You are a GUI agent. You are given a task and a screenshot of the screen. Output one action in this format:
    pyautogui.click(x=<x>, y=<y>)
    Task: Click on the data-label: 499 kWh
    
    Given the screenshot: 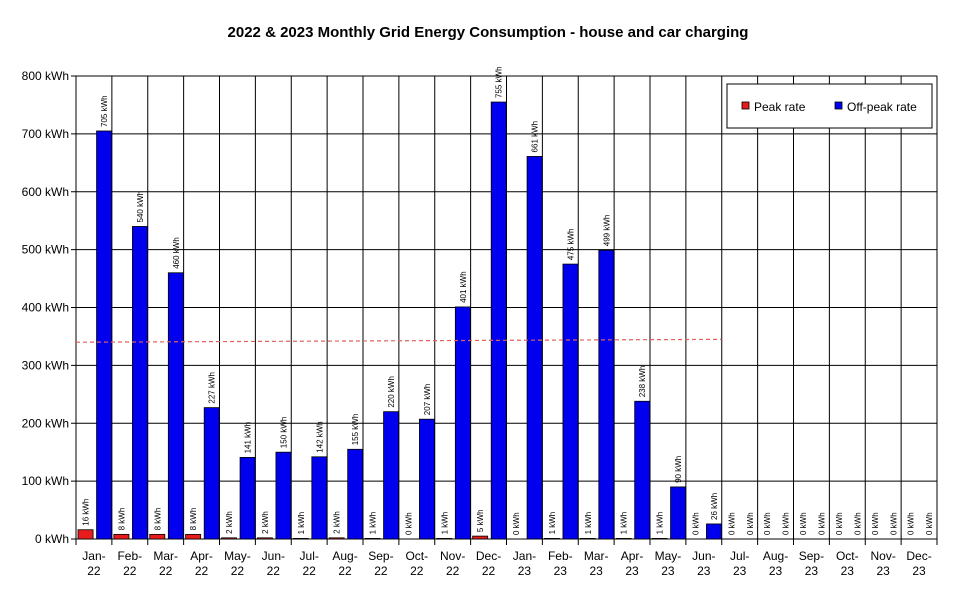 What is the action you would take?
    pyautogui.click(x=606, y=231)
    